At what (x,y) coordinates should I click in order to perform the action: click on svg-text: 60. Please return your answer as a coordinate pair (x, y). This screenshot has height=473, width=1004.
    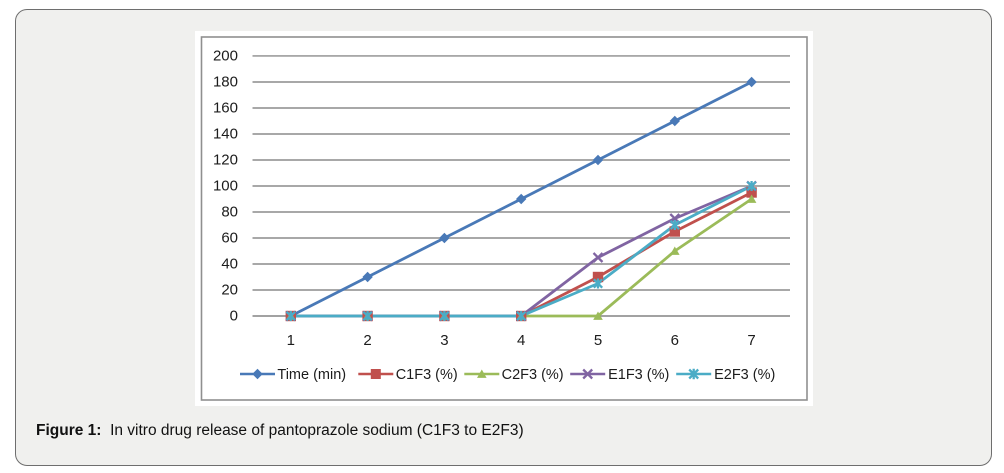
    Looking at the image, I should click on (229, 238).